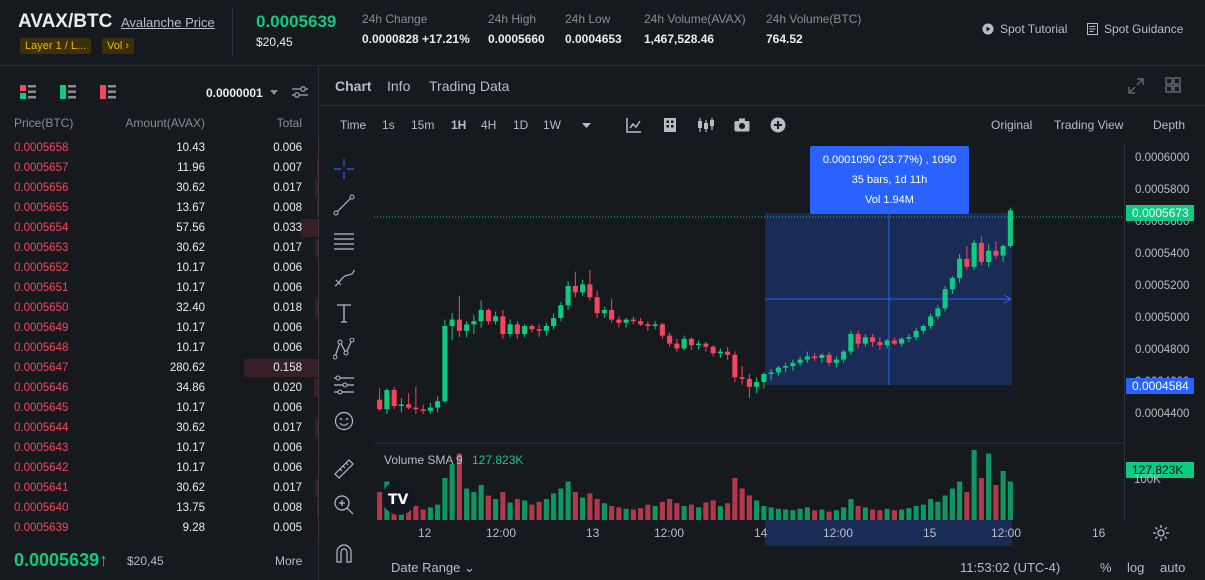 Image resolution: width=1205 pixels, height=580 pixels. What do you see at coordinates (159, 348) in the screenshot?
I see `ask-row: 0.0005648 10.17 0.006` at bounding box center [159, 348].